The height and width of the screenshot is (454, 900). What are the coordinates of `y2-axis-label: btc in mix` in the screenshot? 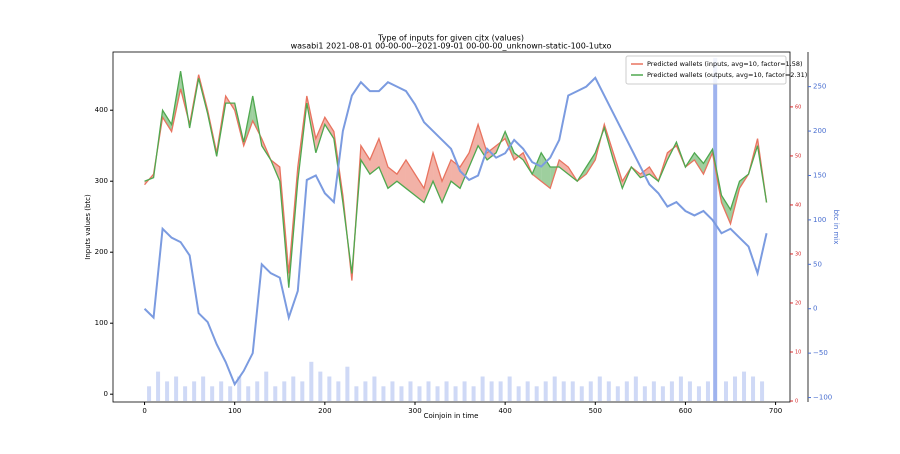 It's located at (836, 227).